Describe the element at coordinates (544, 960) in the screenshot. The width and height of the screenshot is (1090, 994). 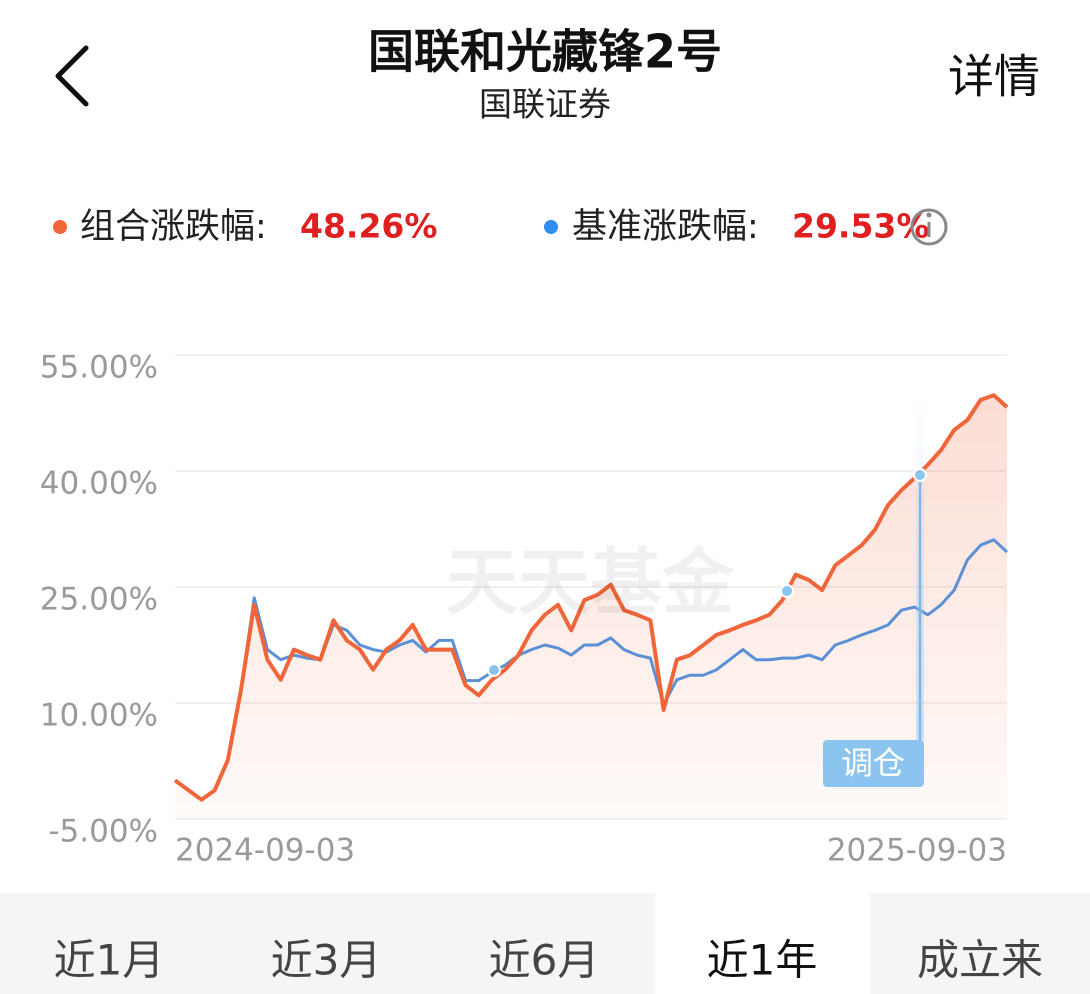
I see `tab: 近6月` at that location.